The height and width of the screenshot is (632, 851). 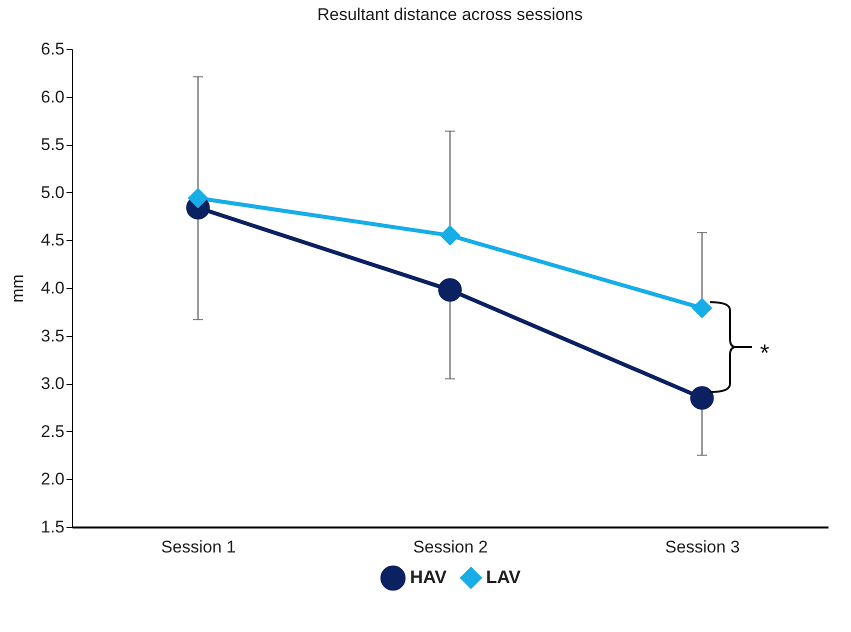 I want to click on y-tick-label: 4.5, so click(x=52, y=240).